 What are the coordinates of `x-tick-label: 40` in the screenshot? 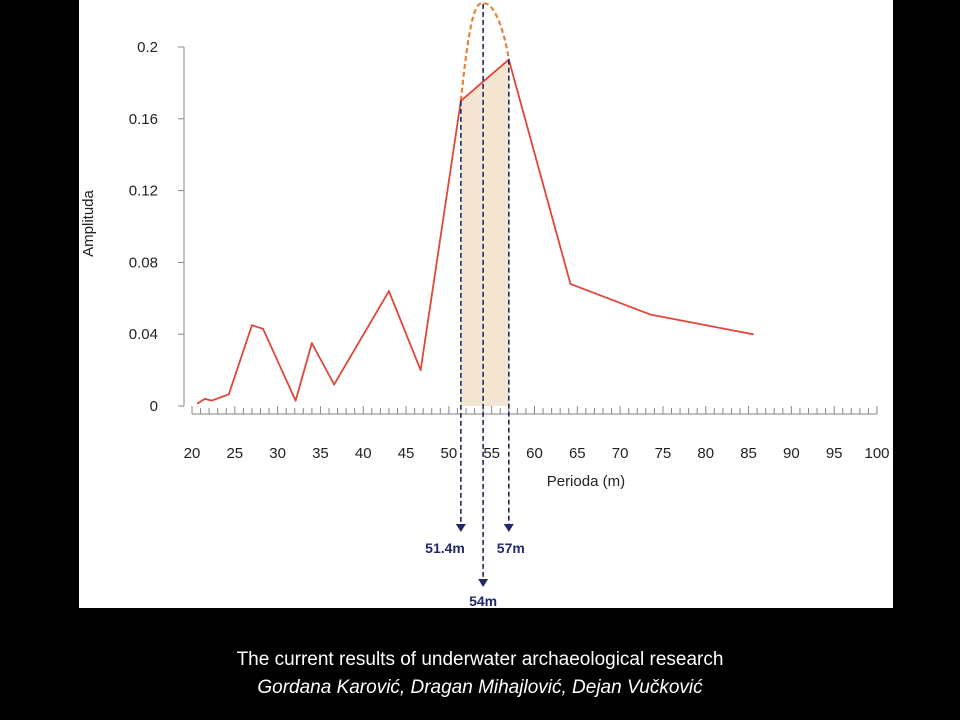 It's located at (363, 453).